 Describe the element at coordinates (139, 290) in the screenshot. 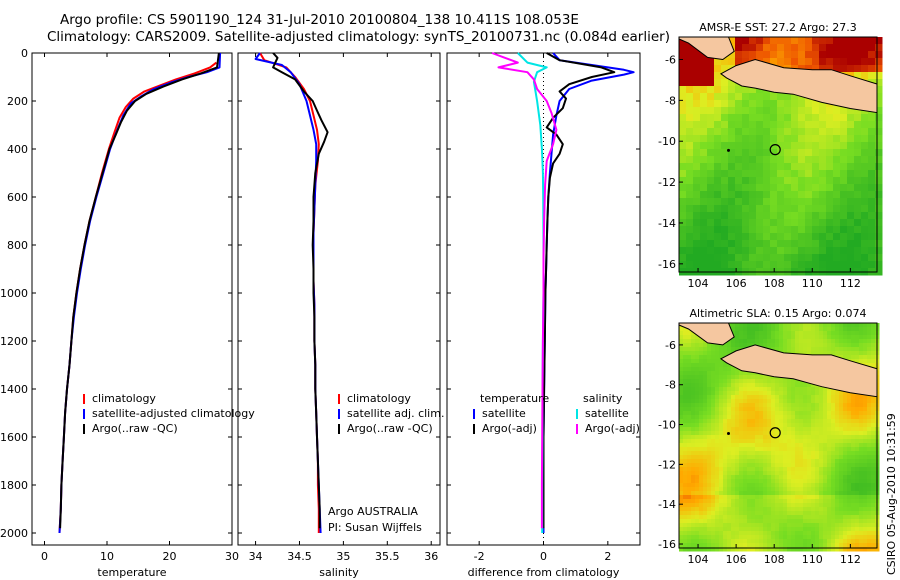

I see `temperature-series-black` at that location.